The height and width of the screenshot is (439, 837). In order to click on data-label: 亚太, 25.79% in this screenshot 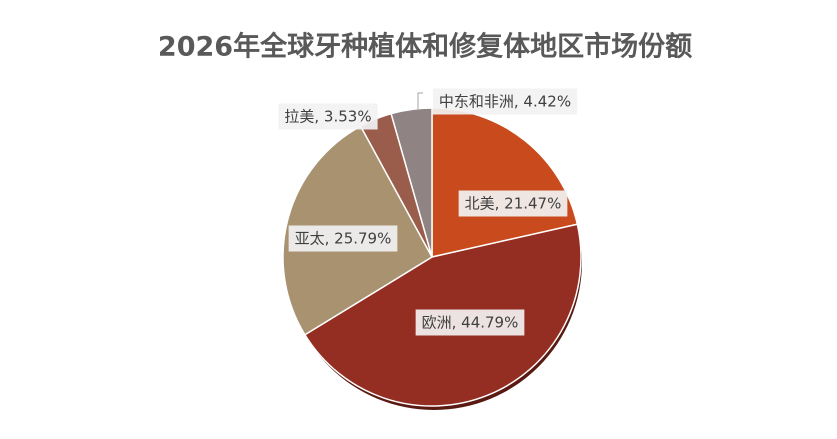, I will do `click(343, 239)`.